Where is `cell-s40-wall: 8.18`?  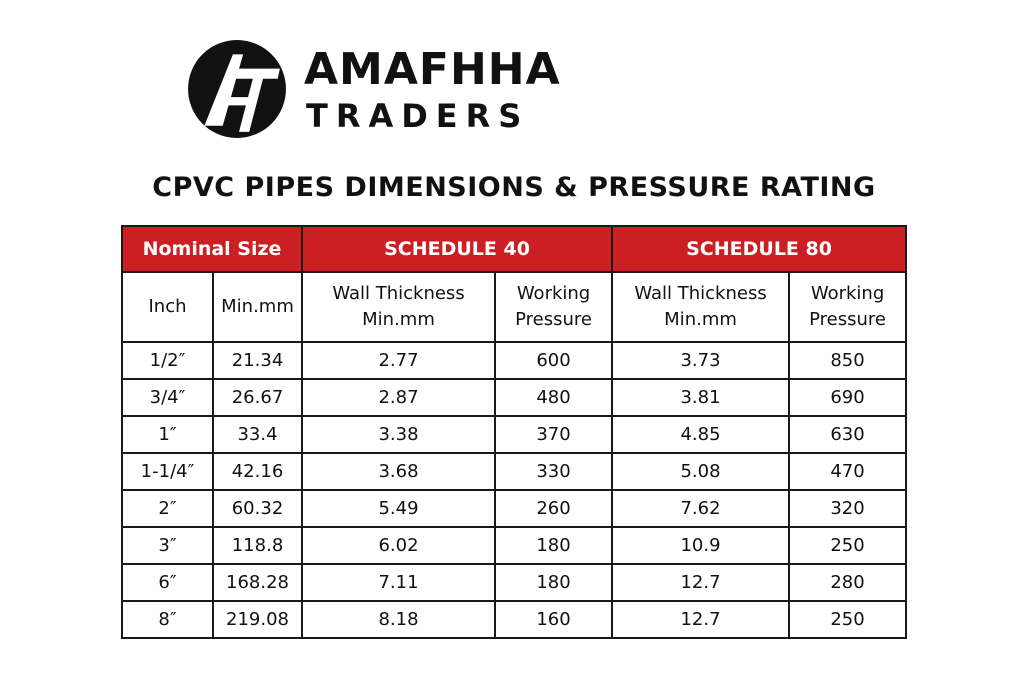 cell-s40-wall: 8.18 is located at coordinates (399, 619).